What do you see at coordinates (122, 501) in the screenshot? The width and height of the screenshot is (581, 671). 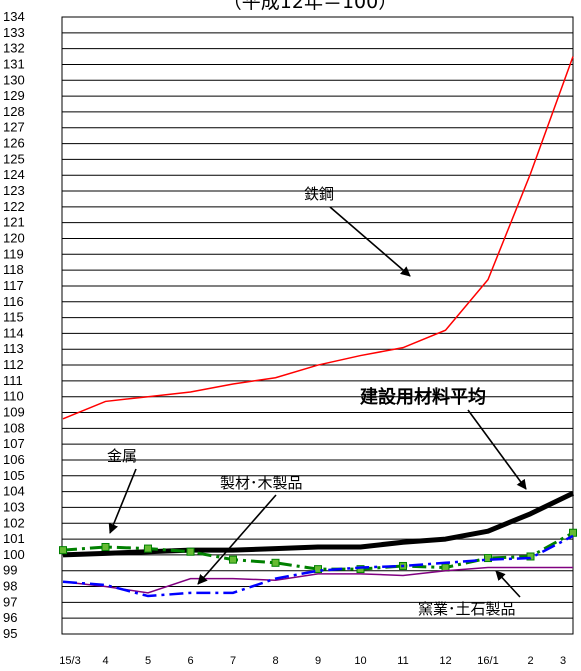 I see `arrow-kinzoku` at bounding box center [122, 501].